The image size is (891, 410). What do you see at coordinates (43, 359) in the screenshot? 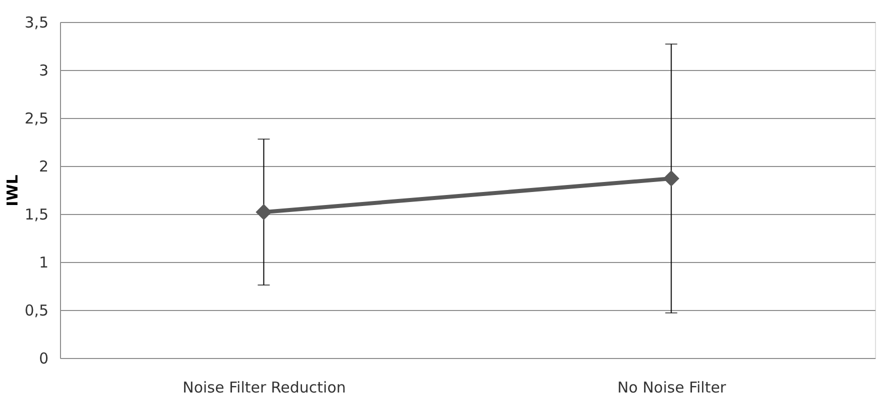
I see `y-tick-label: 0` at bounding box center [43, 359].